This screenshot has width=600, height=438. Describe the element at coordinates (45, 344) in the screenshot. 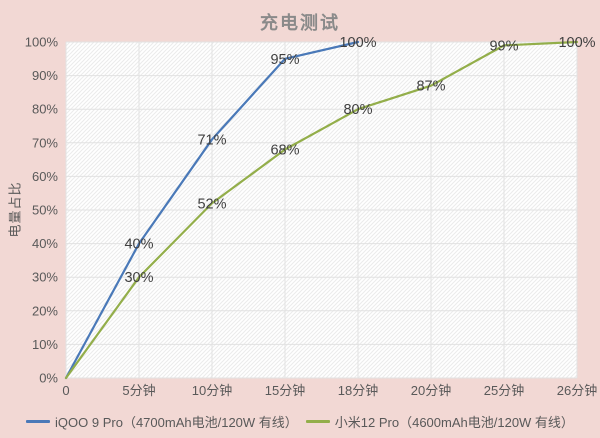

I see `y-tick-label: 10%` at that location.